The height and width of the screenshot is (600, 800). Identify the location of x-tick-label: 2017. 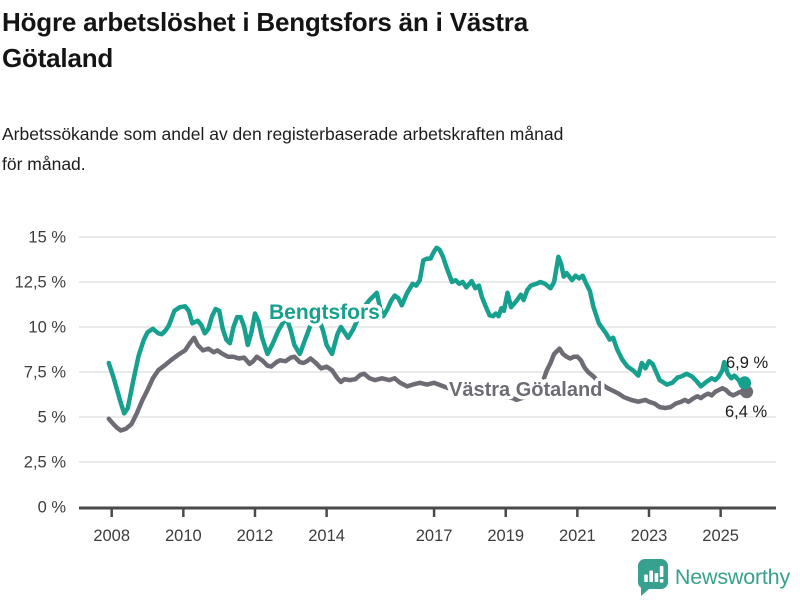
(434, 536).